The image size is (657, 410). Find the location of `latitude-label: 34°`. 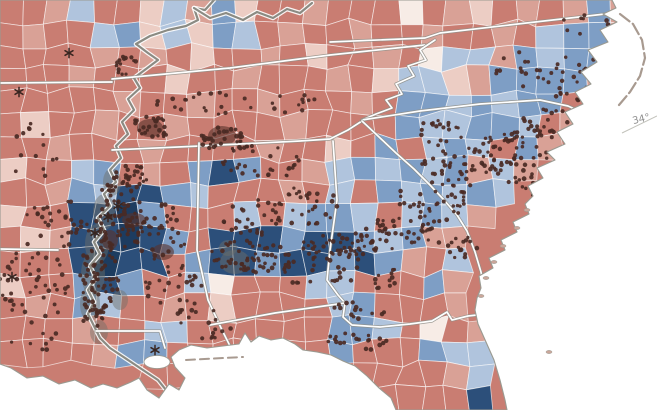

latitude-label: 34° is located at coordinates (641, 119).